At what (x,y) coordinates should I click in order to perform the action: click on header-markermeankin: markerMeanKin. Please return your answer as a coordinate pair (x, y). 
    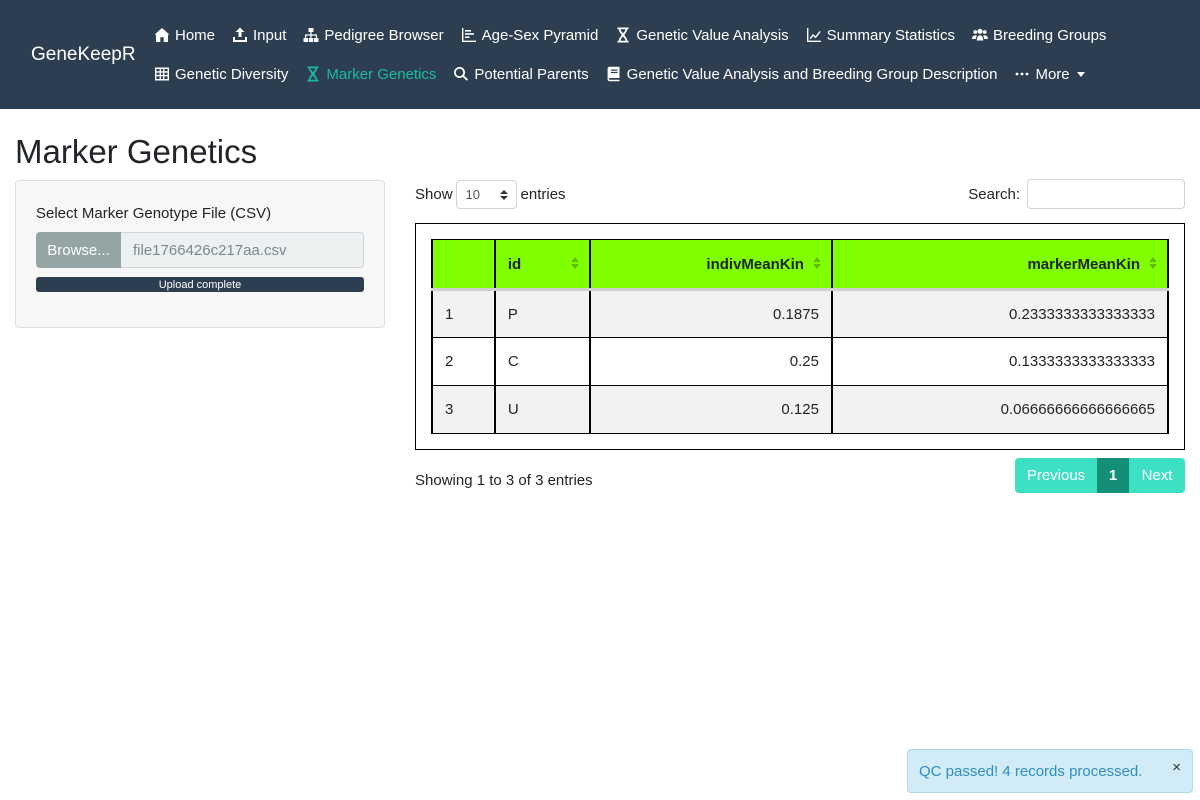
    Looking at the image, I should click on (1000, 265).